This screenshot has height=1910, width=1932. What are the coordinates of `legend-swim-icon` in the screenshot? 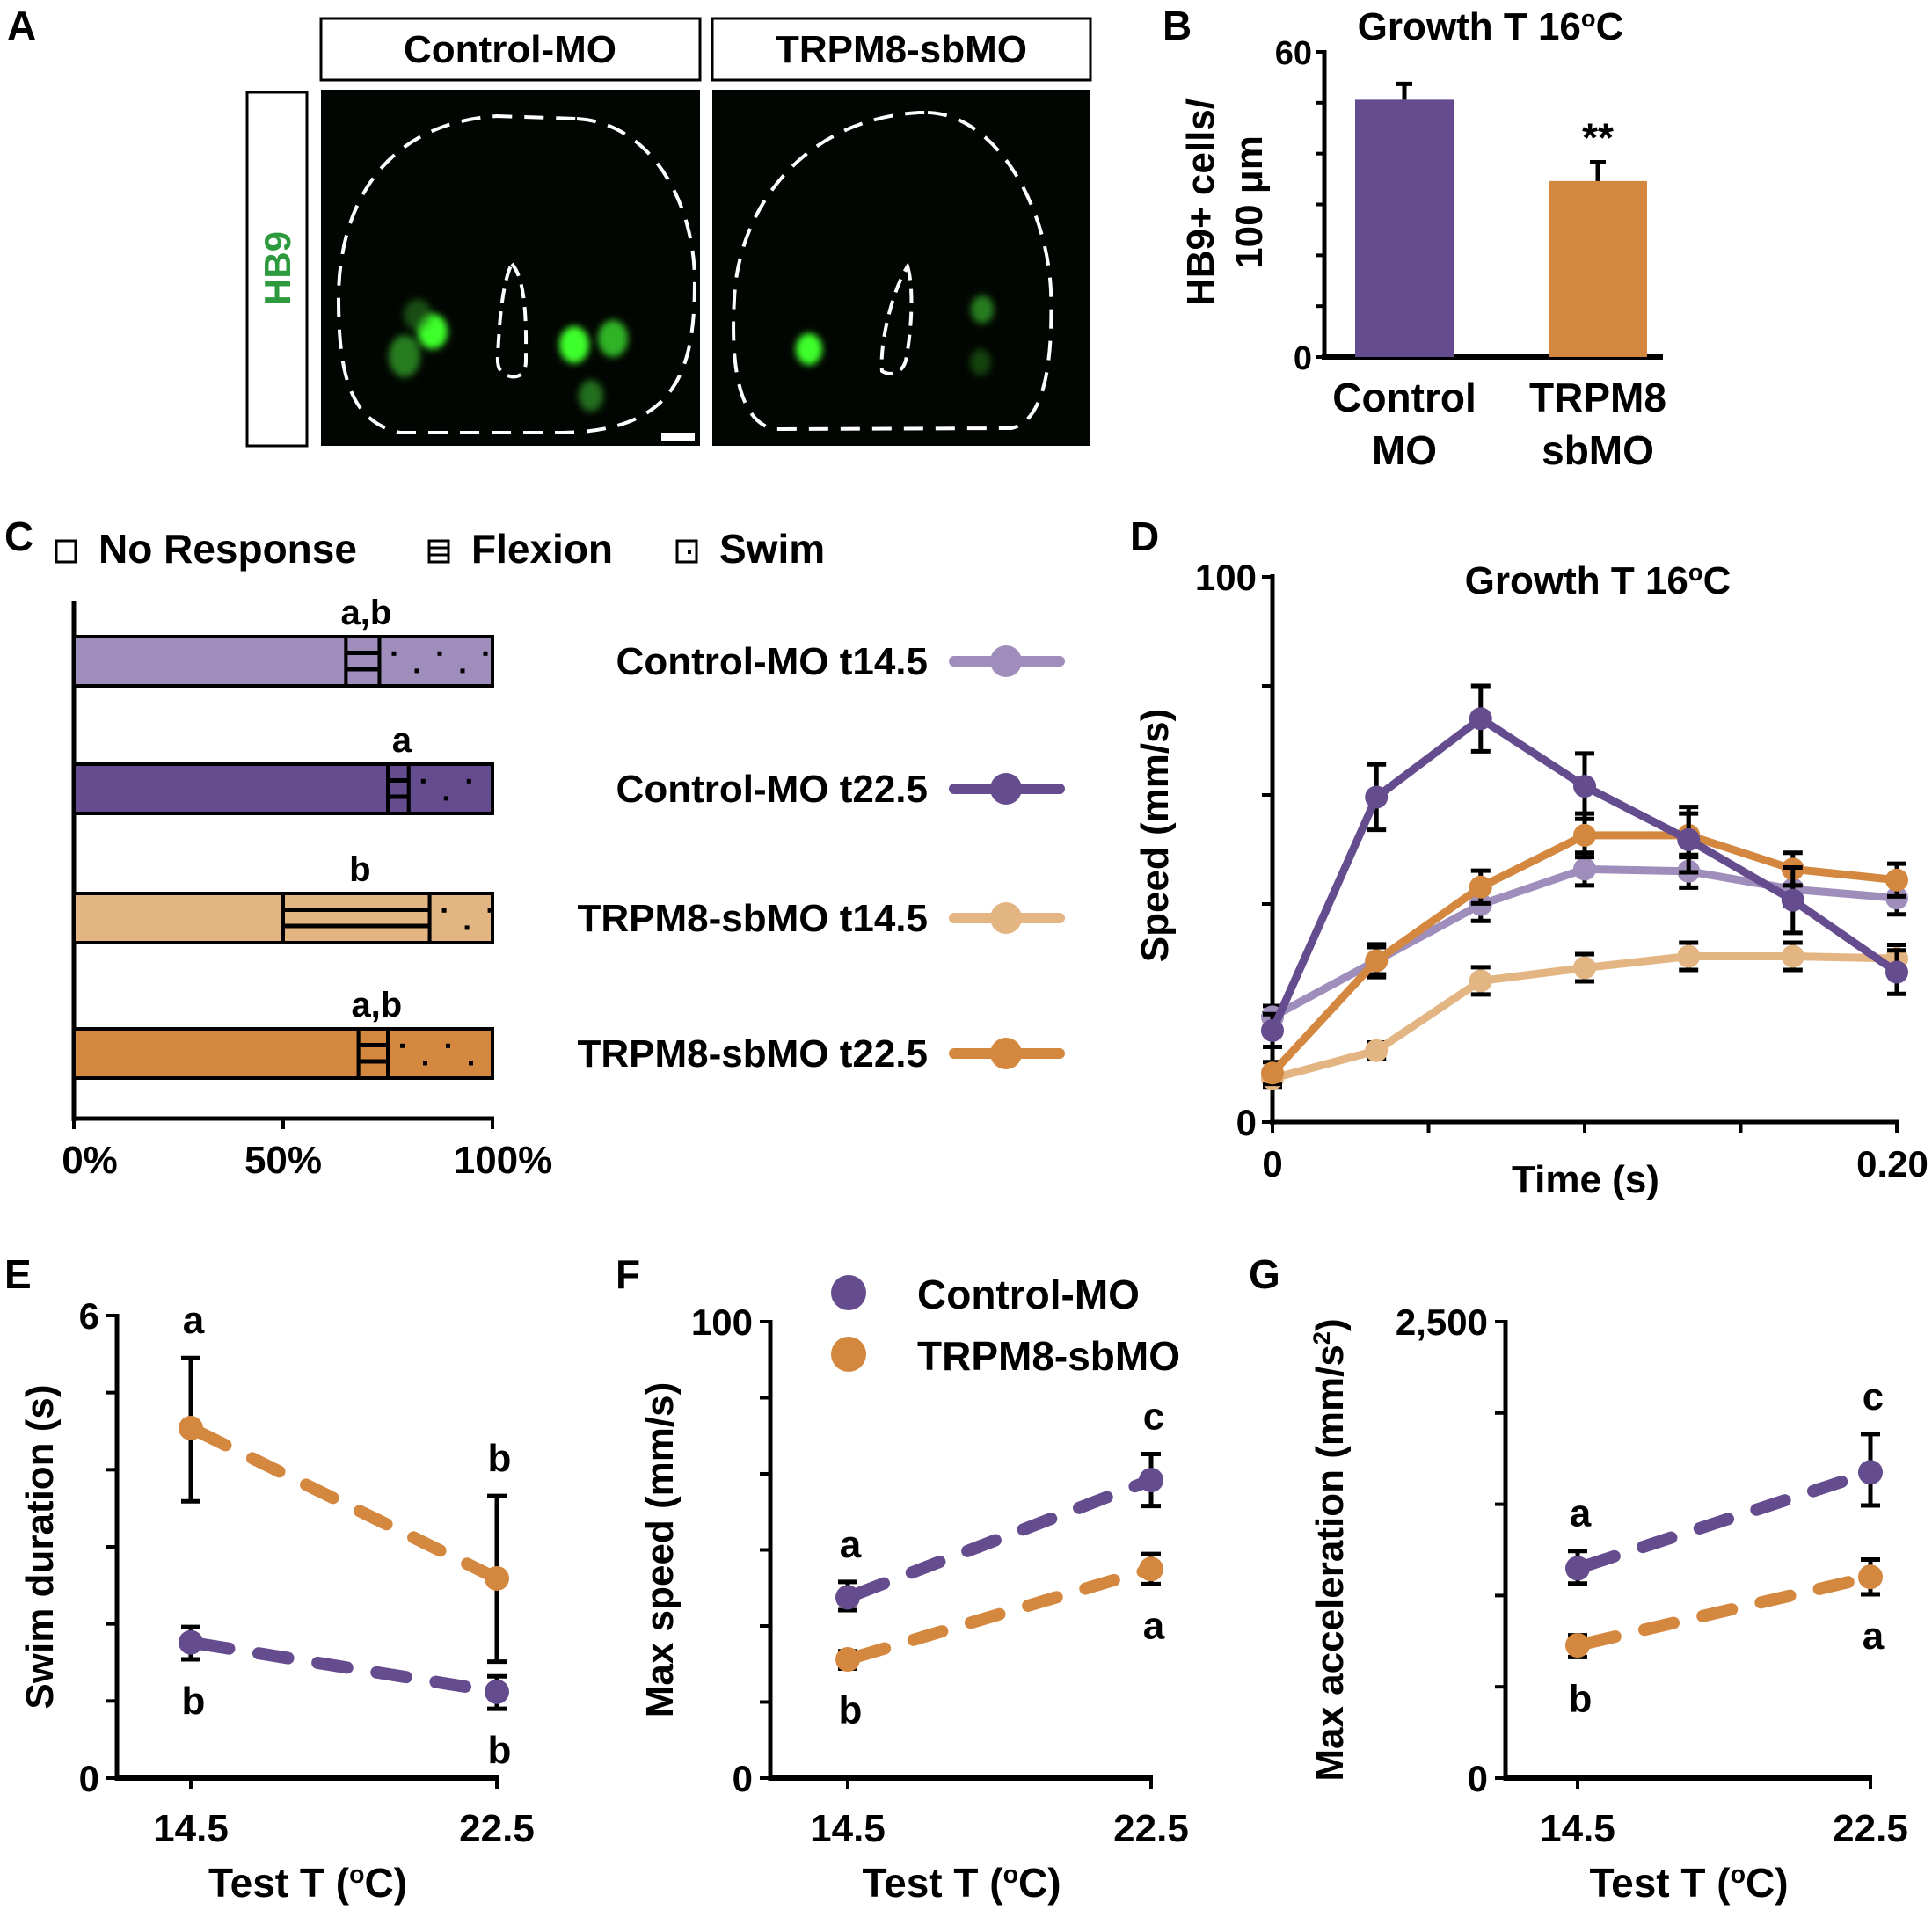 It's located at (687, 551).